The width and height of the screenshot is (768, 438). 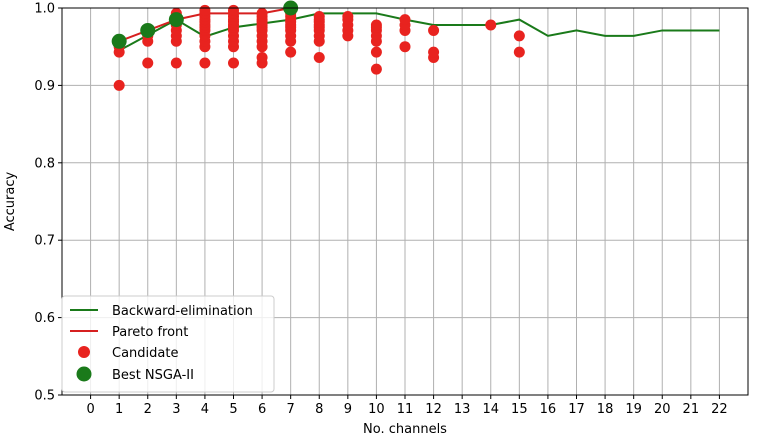 I want to click on y-tick-label: 0.8, so click(x=44, y=163).